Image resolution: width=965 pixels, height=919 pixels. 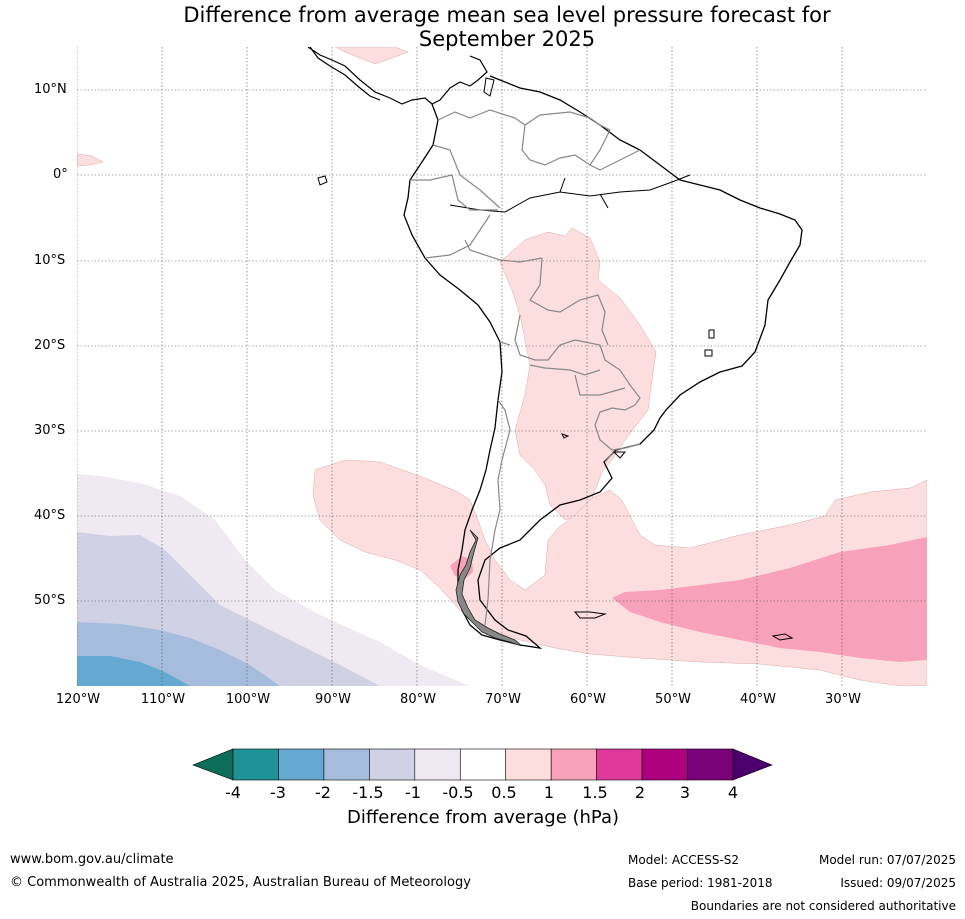 I want to click on lon-label-90w: 90°W, so click(x=333, y=699).